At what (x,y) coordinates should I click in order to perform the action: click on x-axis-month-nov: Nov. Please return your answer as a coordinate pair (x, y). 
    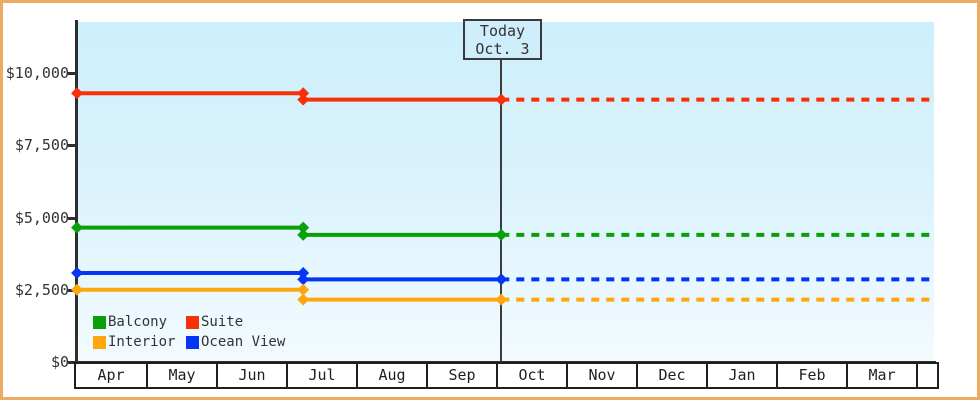
    Looking at the image, I should click on (601, 375).